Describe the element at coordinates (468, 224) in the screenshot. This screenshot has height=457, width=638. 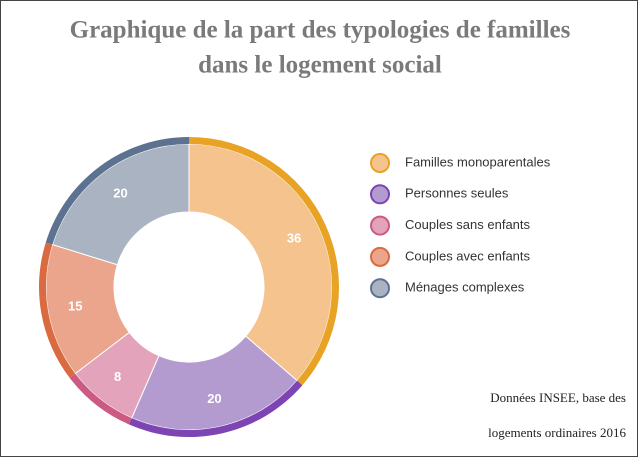
I see `legend-label: Couples sans enfants` at that location.